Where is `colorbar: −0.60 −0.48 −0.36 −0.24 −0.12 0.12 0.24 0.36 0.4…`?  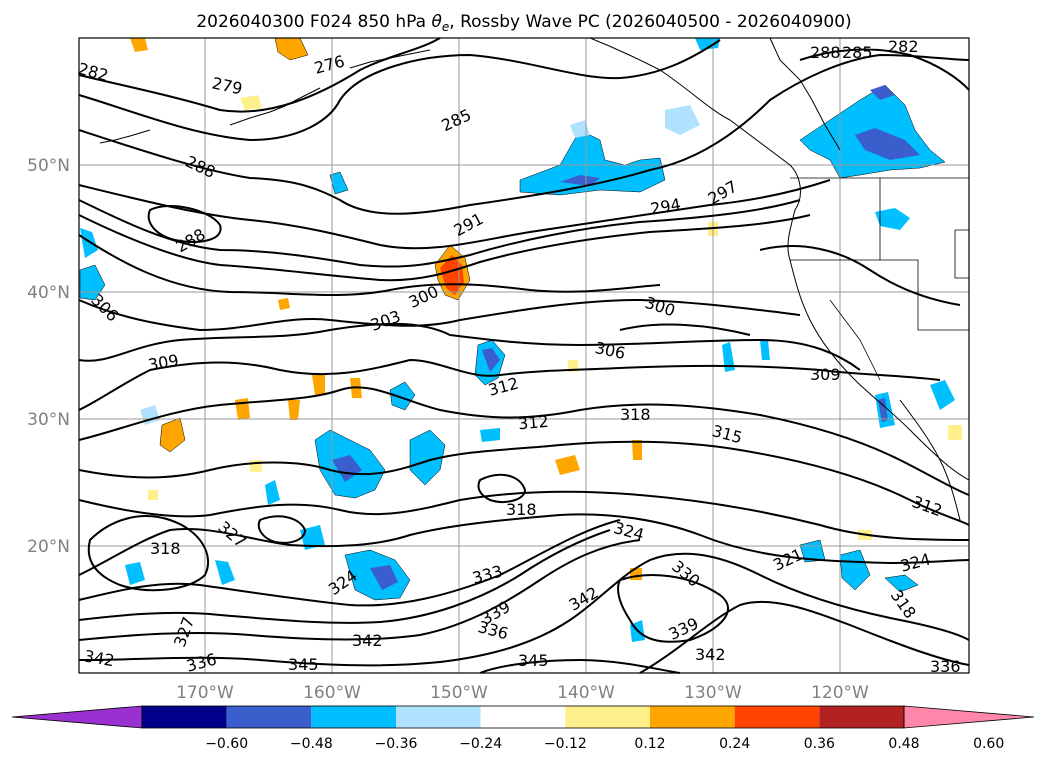 colorbar: −0.60 −0.48 −0.36 −0.24 −0.12 0.12 0.24 0.36 0.4… is located at coordinates (523, 728).